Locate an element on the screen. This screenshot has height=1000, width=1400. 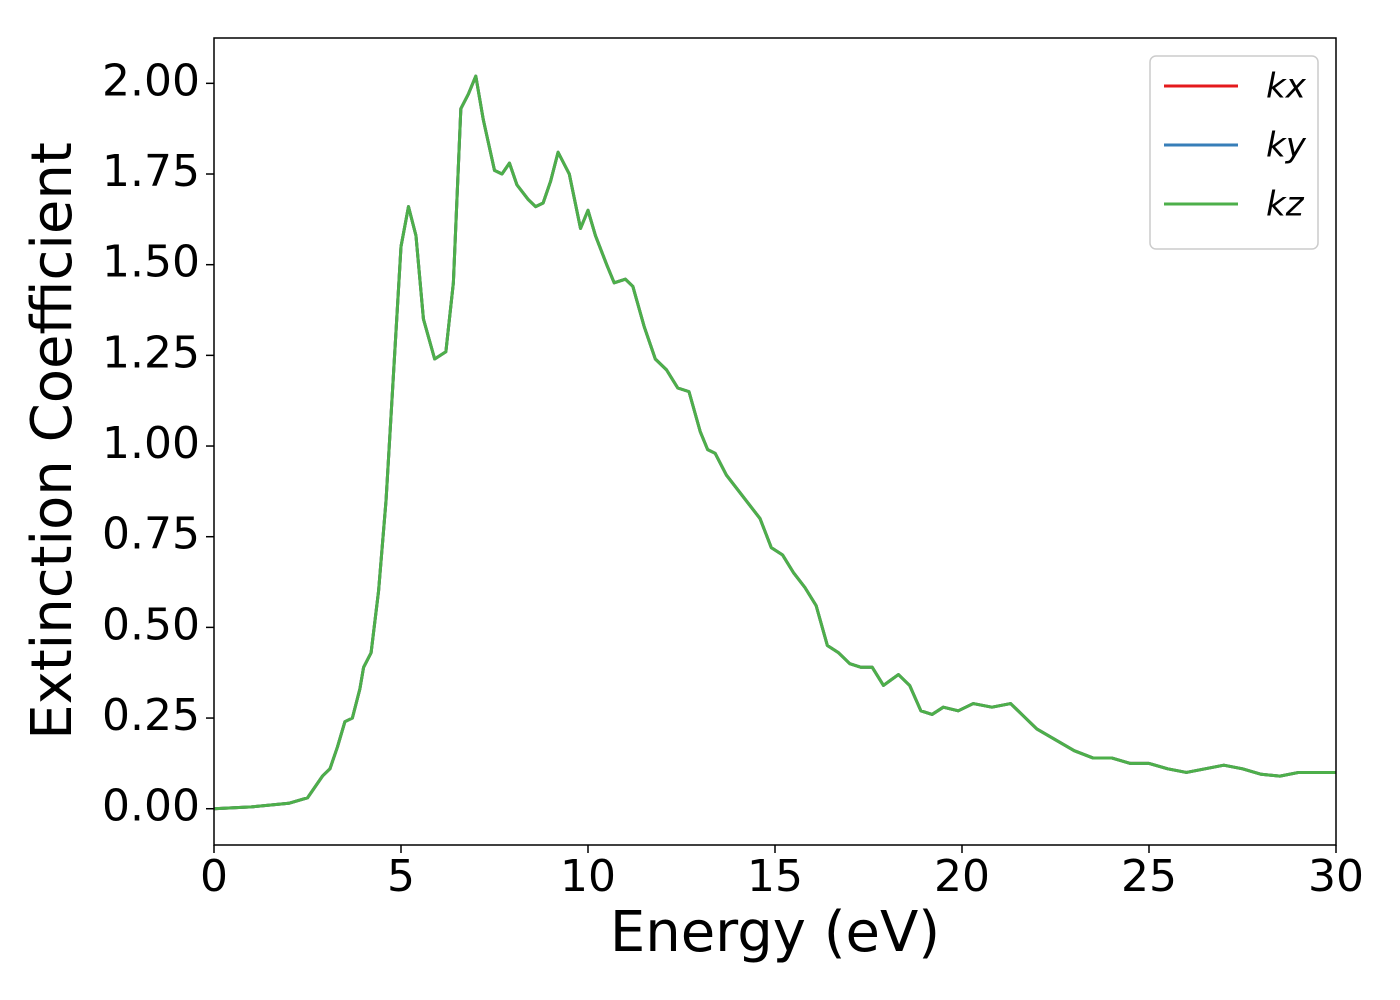
y-tick-label: 0.50 is located at coordinates (151, 624).